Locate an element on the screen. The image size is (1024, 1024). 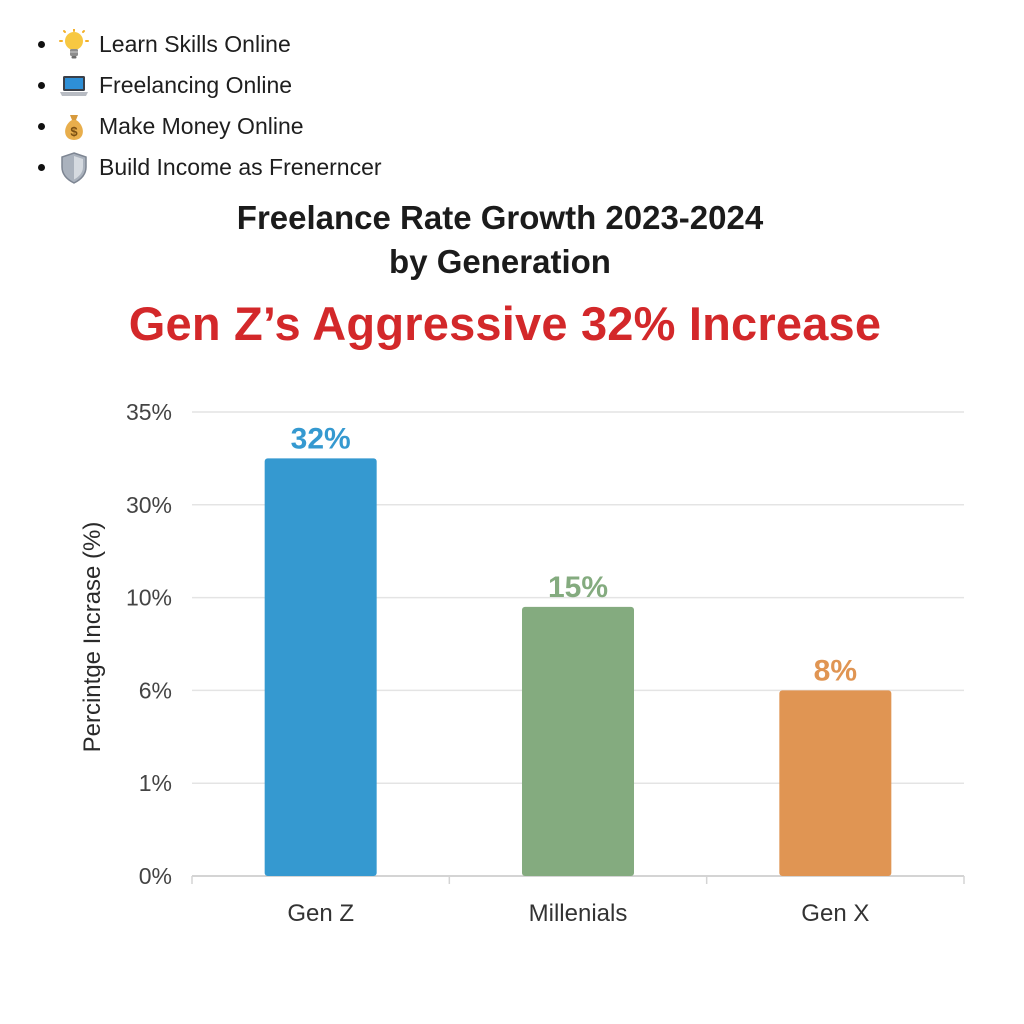
y-tick-label: 0% is located at coordinates (155, 876).